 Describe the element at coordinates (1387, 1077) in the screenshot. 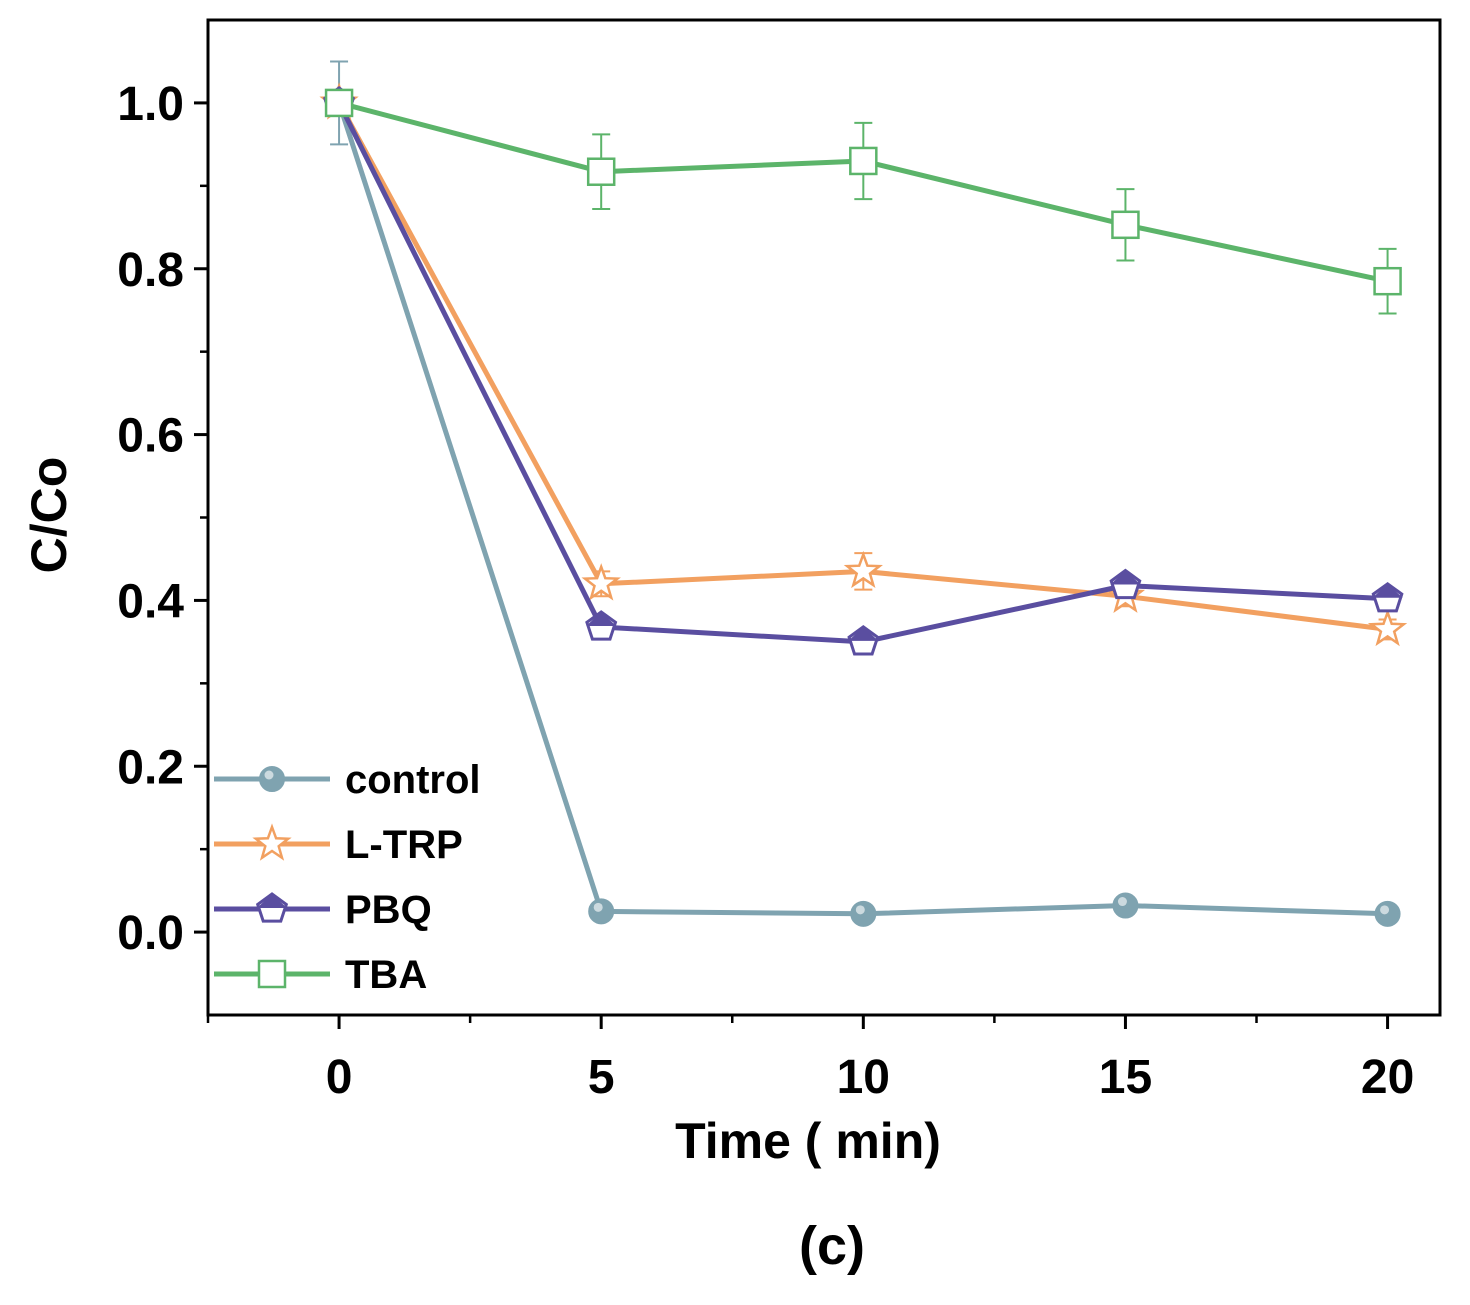

I see `x-tick-label: 20` at that location.